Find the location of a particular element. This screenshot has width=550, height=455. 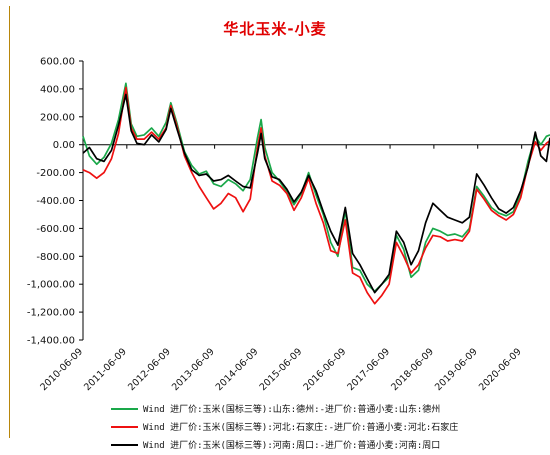

y-tick-label: 0.00 is located at coordinates (64, 145).